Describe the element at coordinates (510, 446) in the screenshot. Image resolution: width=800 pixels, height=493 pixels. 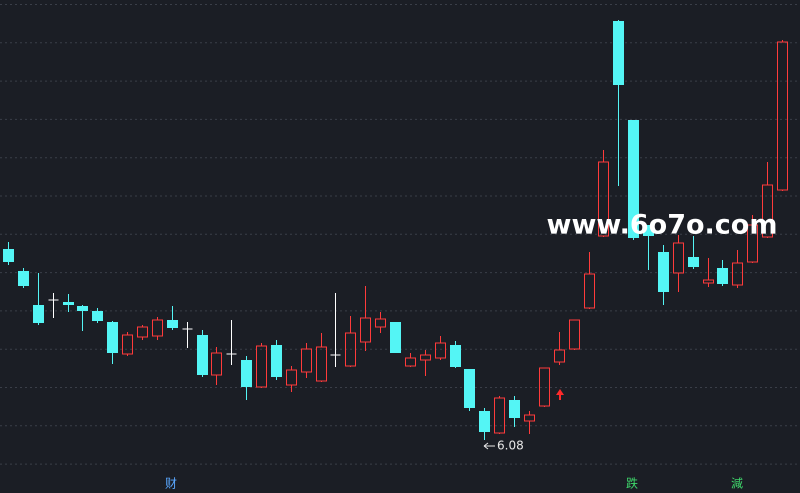
I see `low-label: 6.08` at that location.